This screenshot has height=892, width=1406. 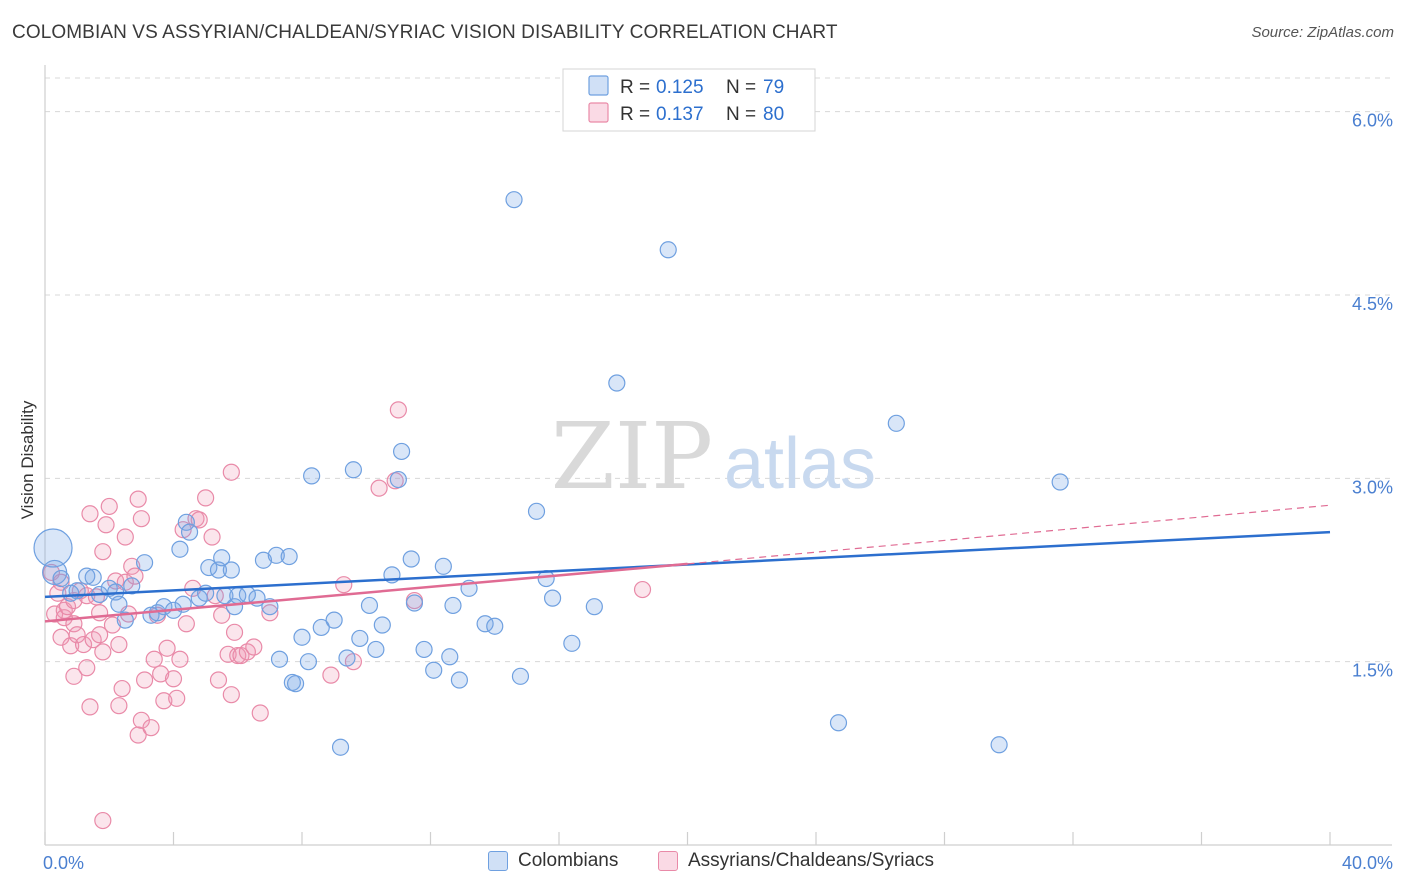 What do you see at coordinates (637, 114) in the screenshot?
I see `legend-r-label-pink: R =` at bounding box center [637, 114].